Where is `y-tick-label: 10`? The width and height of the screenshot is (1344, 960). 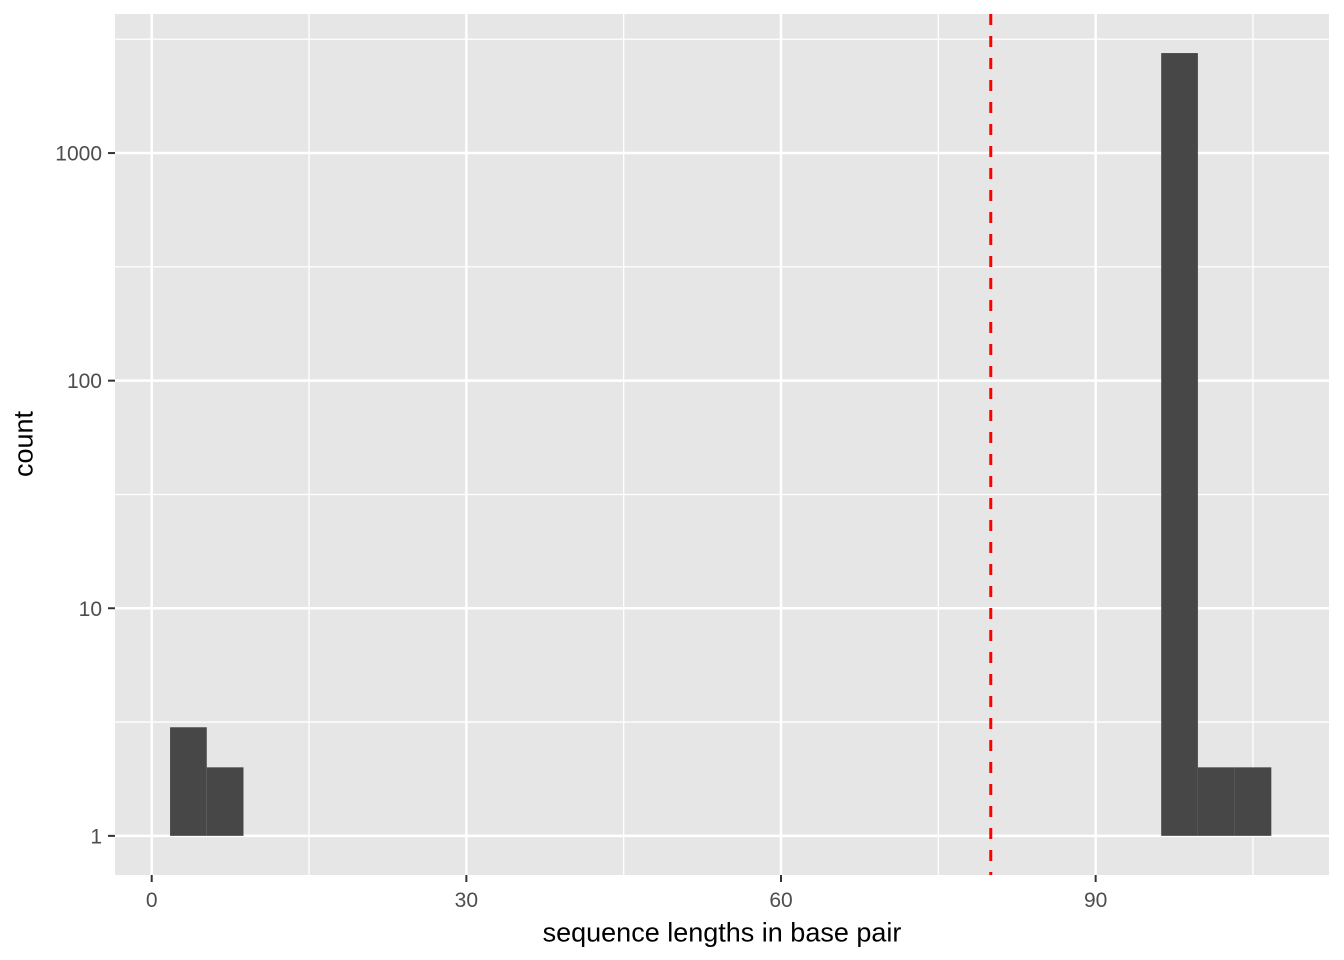 y-tick-label: 10 is located at coordinates (90, 609).